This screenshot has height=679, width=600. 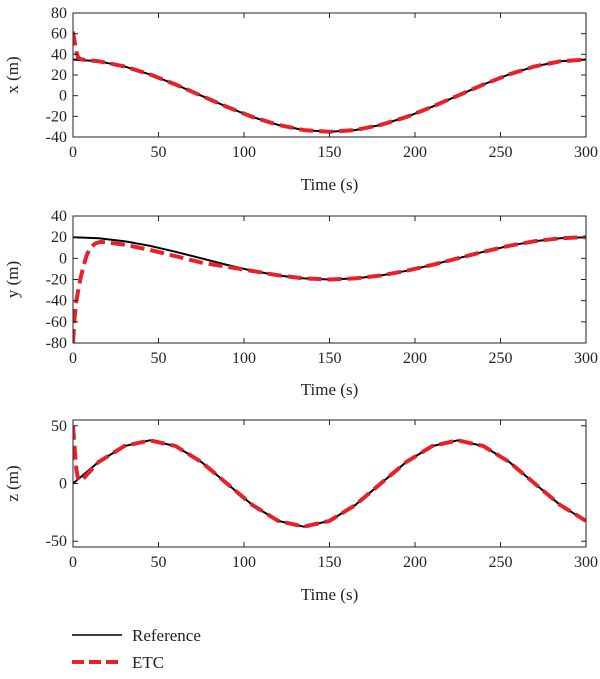 I want to click on y-tick-label: 80, so click(x=59, y=13).